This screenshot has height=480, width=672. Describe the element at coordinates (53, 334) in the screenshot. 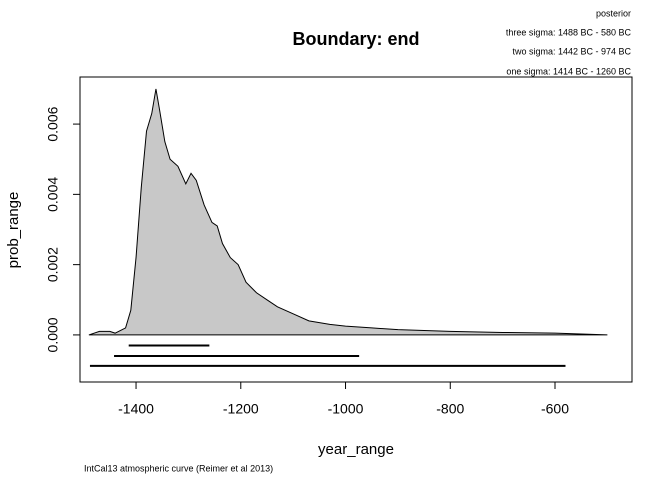

I see `y-tick-label: 0.000` at that location.